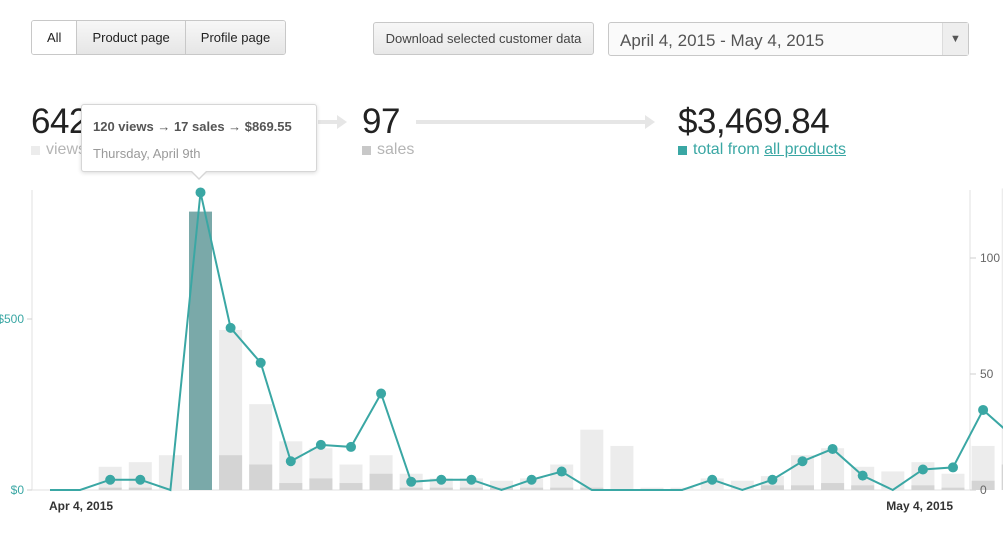 Image resolution: width=1003 pixels, height=534 pixels. I want to click on page-filter-tabs: All Product page Profile page, so click(159, 37).